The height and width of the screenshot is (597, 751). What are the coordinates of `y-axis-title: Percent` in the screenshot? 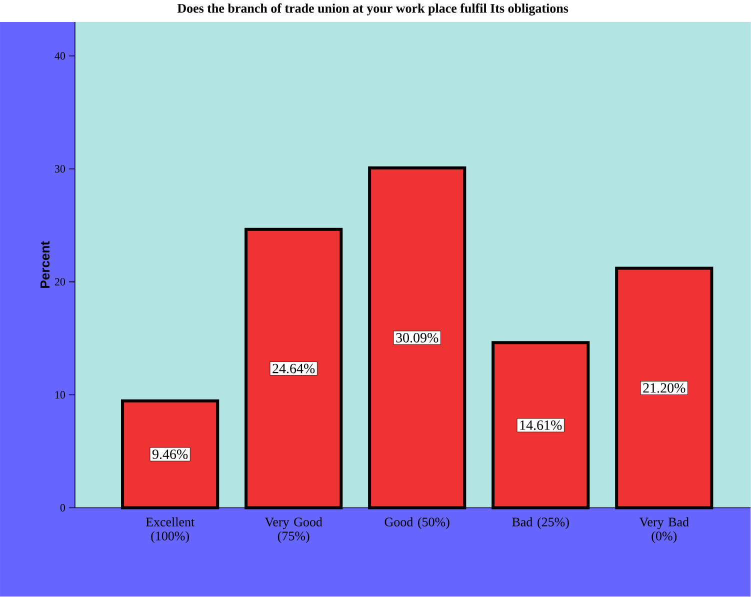 It's located at (45, 264).